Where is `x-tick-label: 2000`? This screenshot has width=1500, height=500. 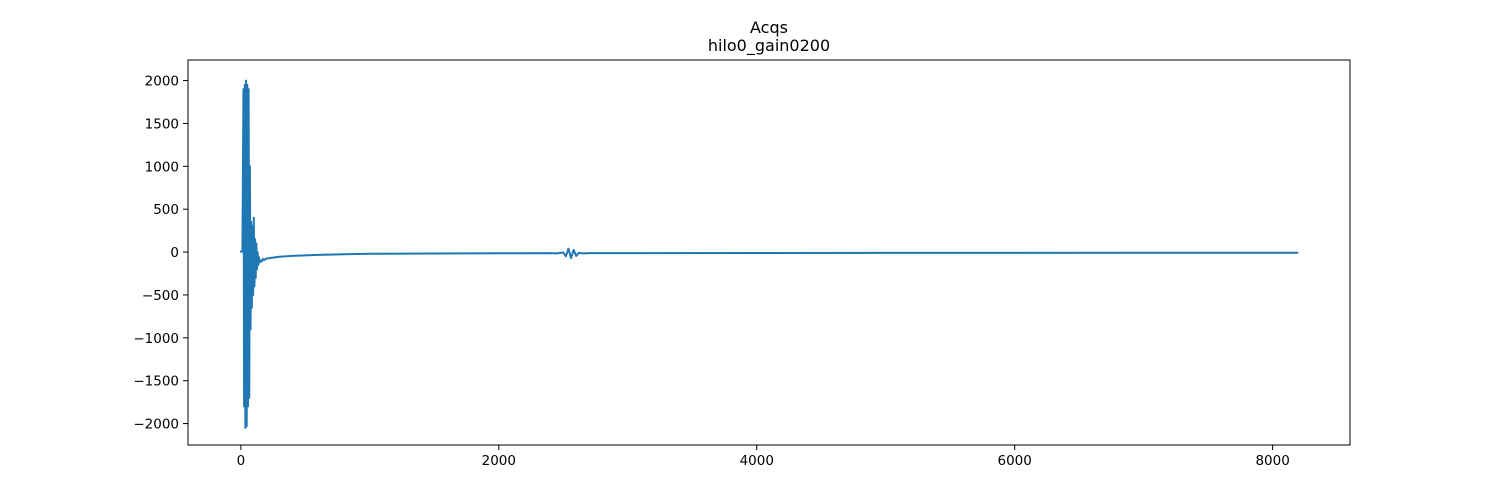
x-tick-label: 2000 is located at coordinates (499, 461).